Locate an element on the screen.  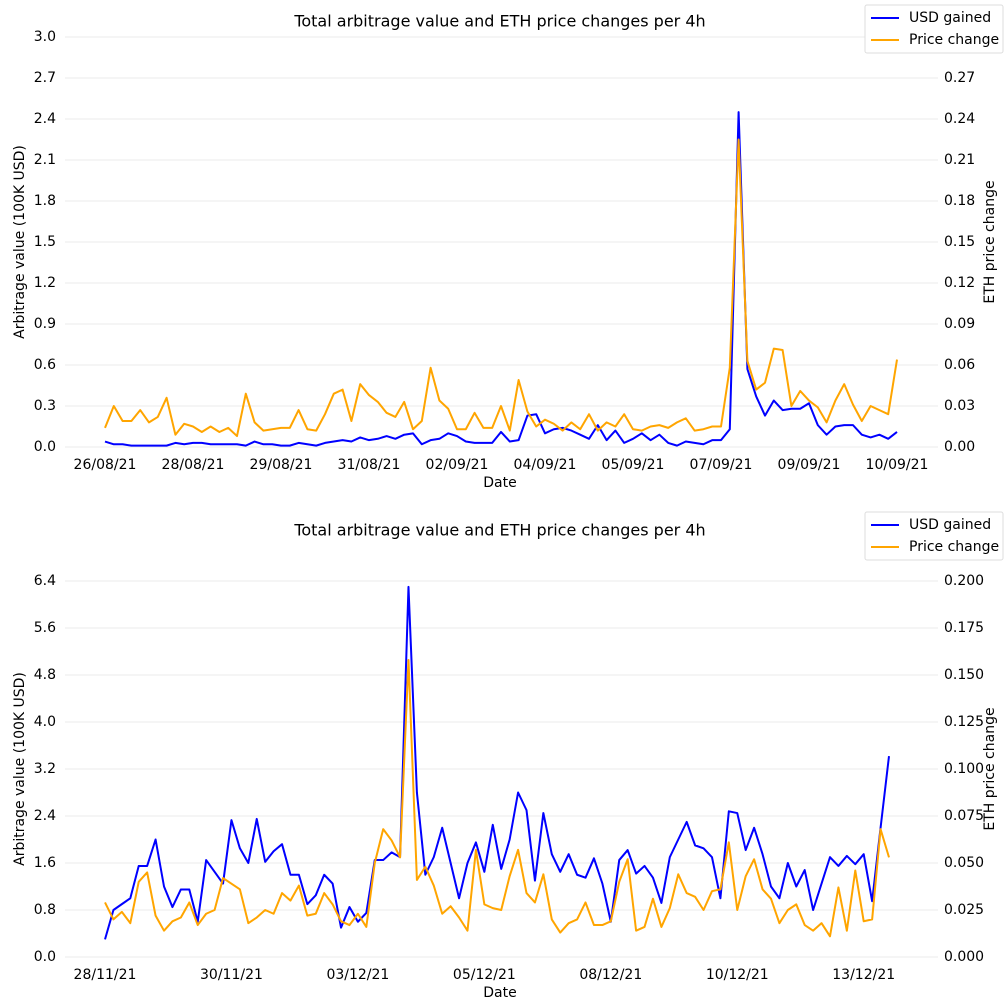
y-tick-label: 1.8 is located at coordinates (45, 201).